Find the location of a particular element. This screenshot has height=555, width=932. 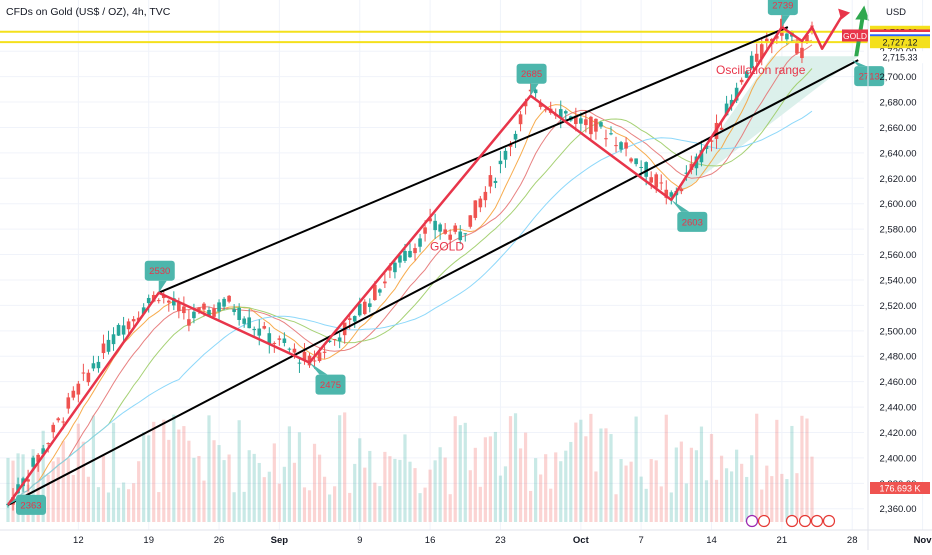

oscillation-zone is located at coordinates (765, 128).